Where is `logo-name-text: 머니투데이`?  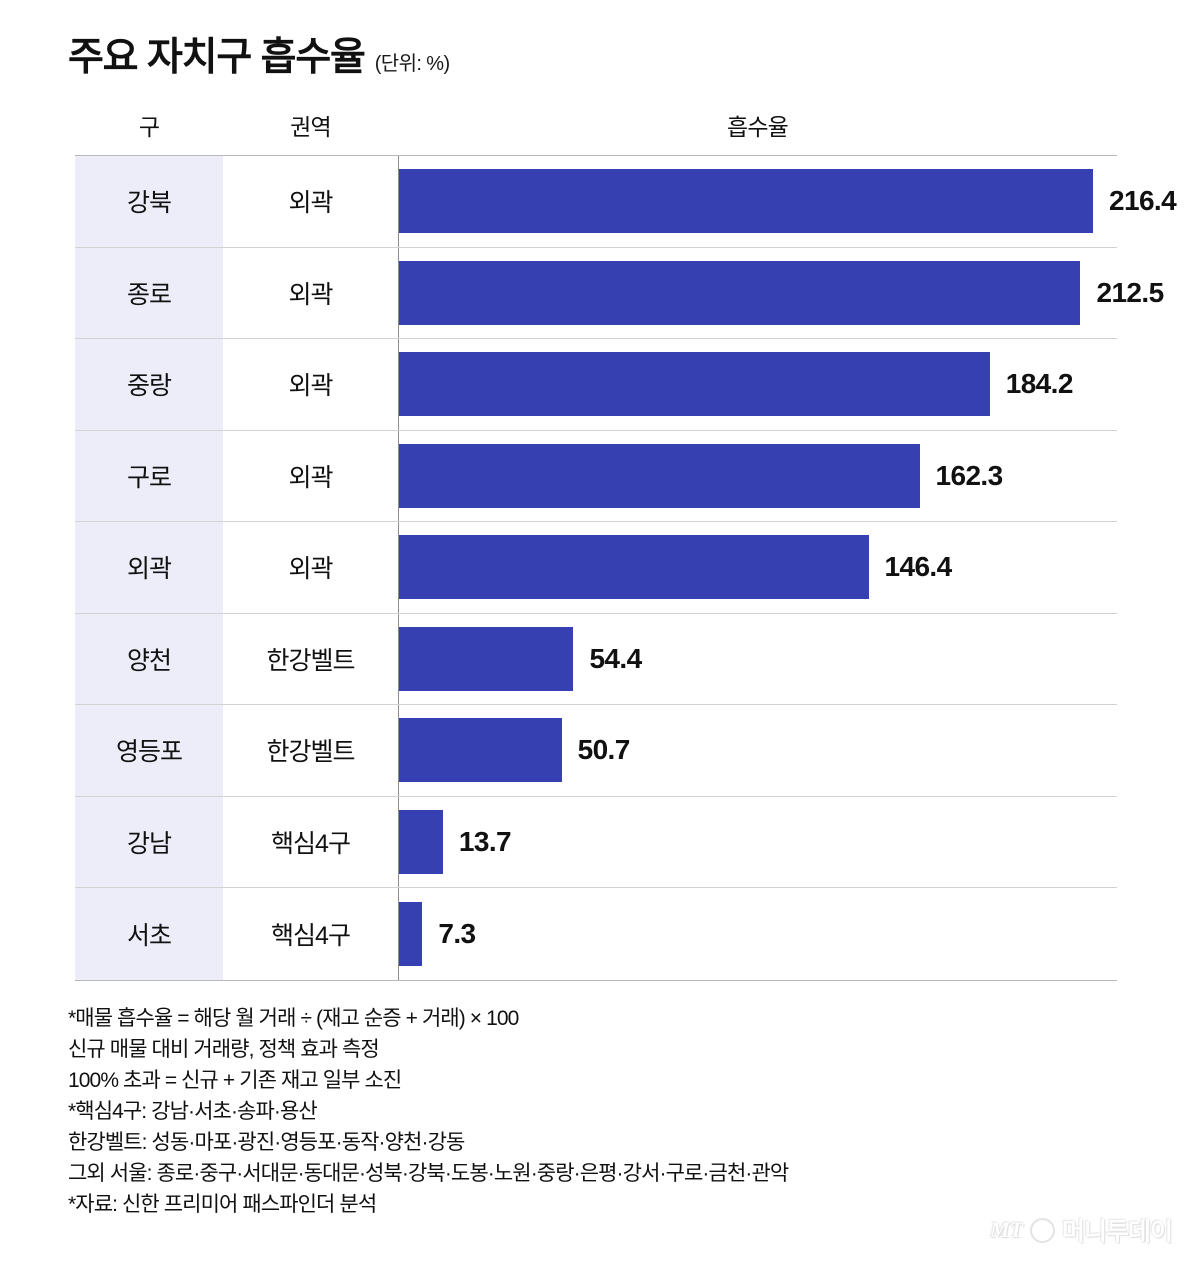 logo-name-text: 머니투데이 is located at coordinates (1117, 1232).